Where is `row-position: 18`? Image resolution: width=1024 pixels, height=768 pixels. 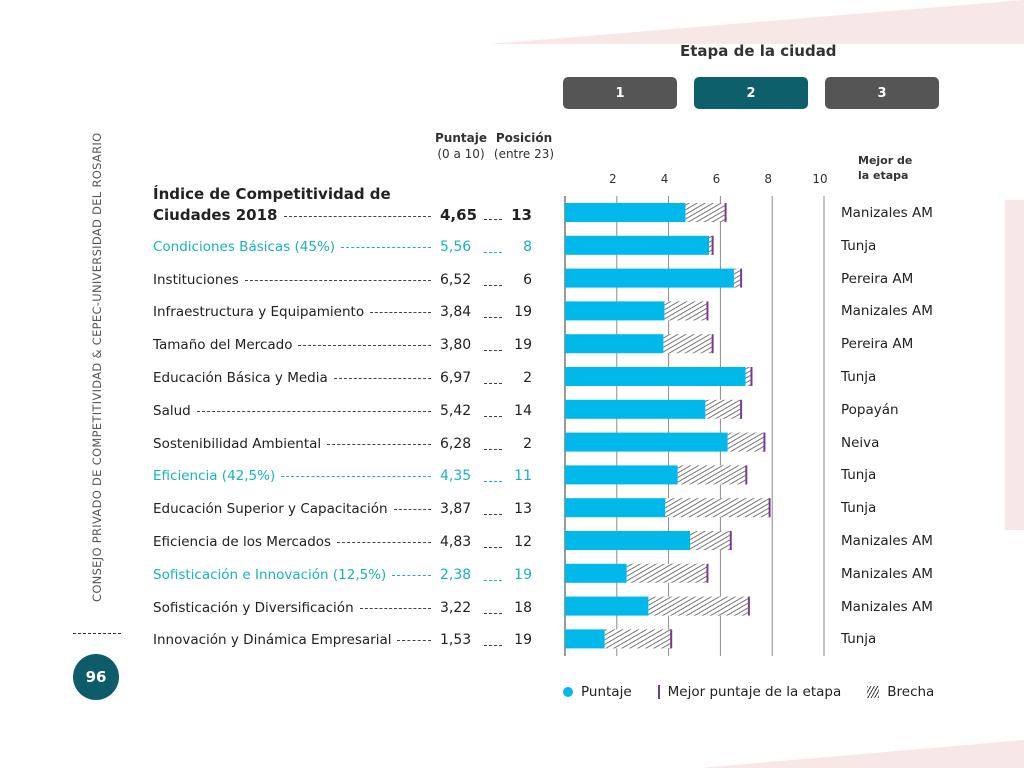
row-position: 18 is located at coordinates (523, 607).